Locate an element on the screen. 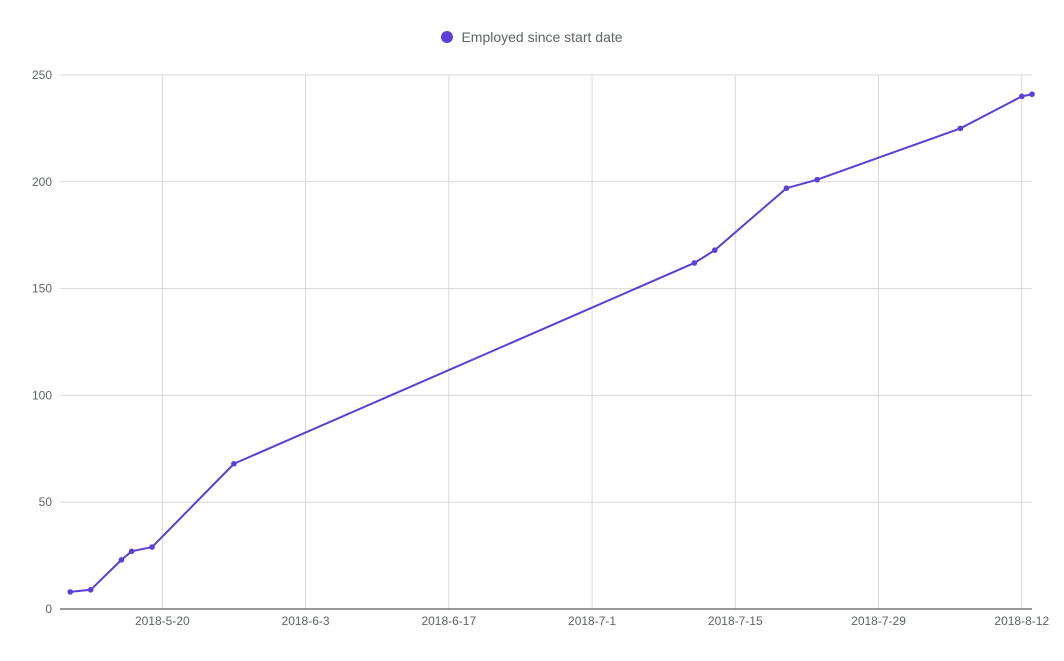 This screenshot has height=661, width=1064. x-tick-label: 2018-7-1 is located at coordinates (592, 621).